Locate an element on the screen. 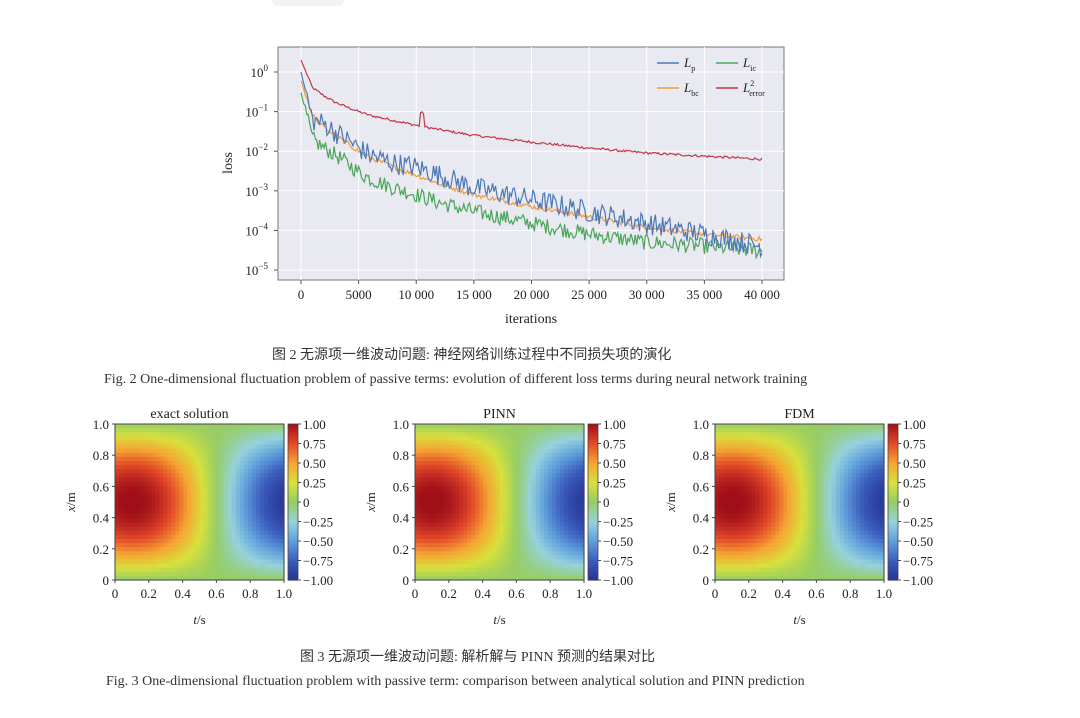 This screenshot has height=718, width=1080. y-axis-label: loss is located at coordinates (228, 163).